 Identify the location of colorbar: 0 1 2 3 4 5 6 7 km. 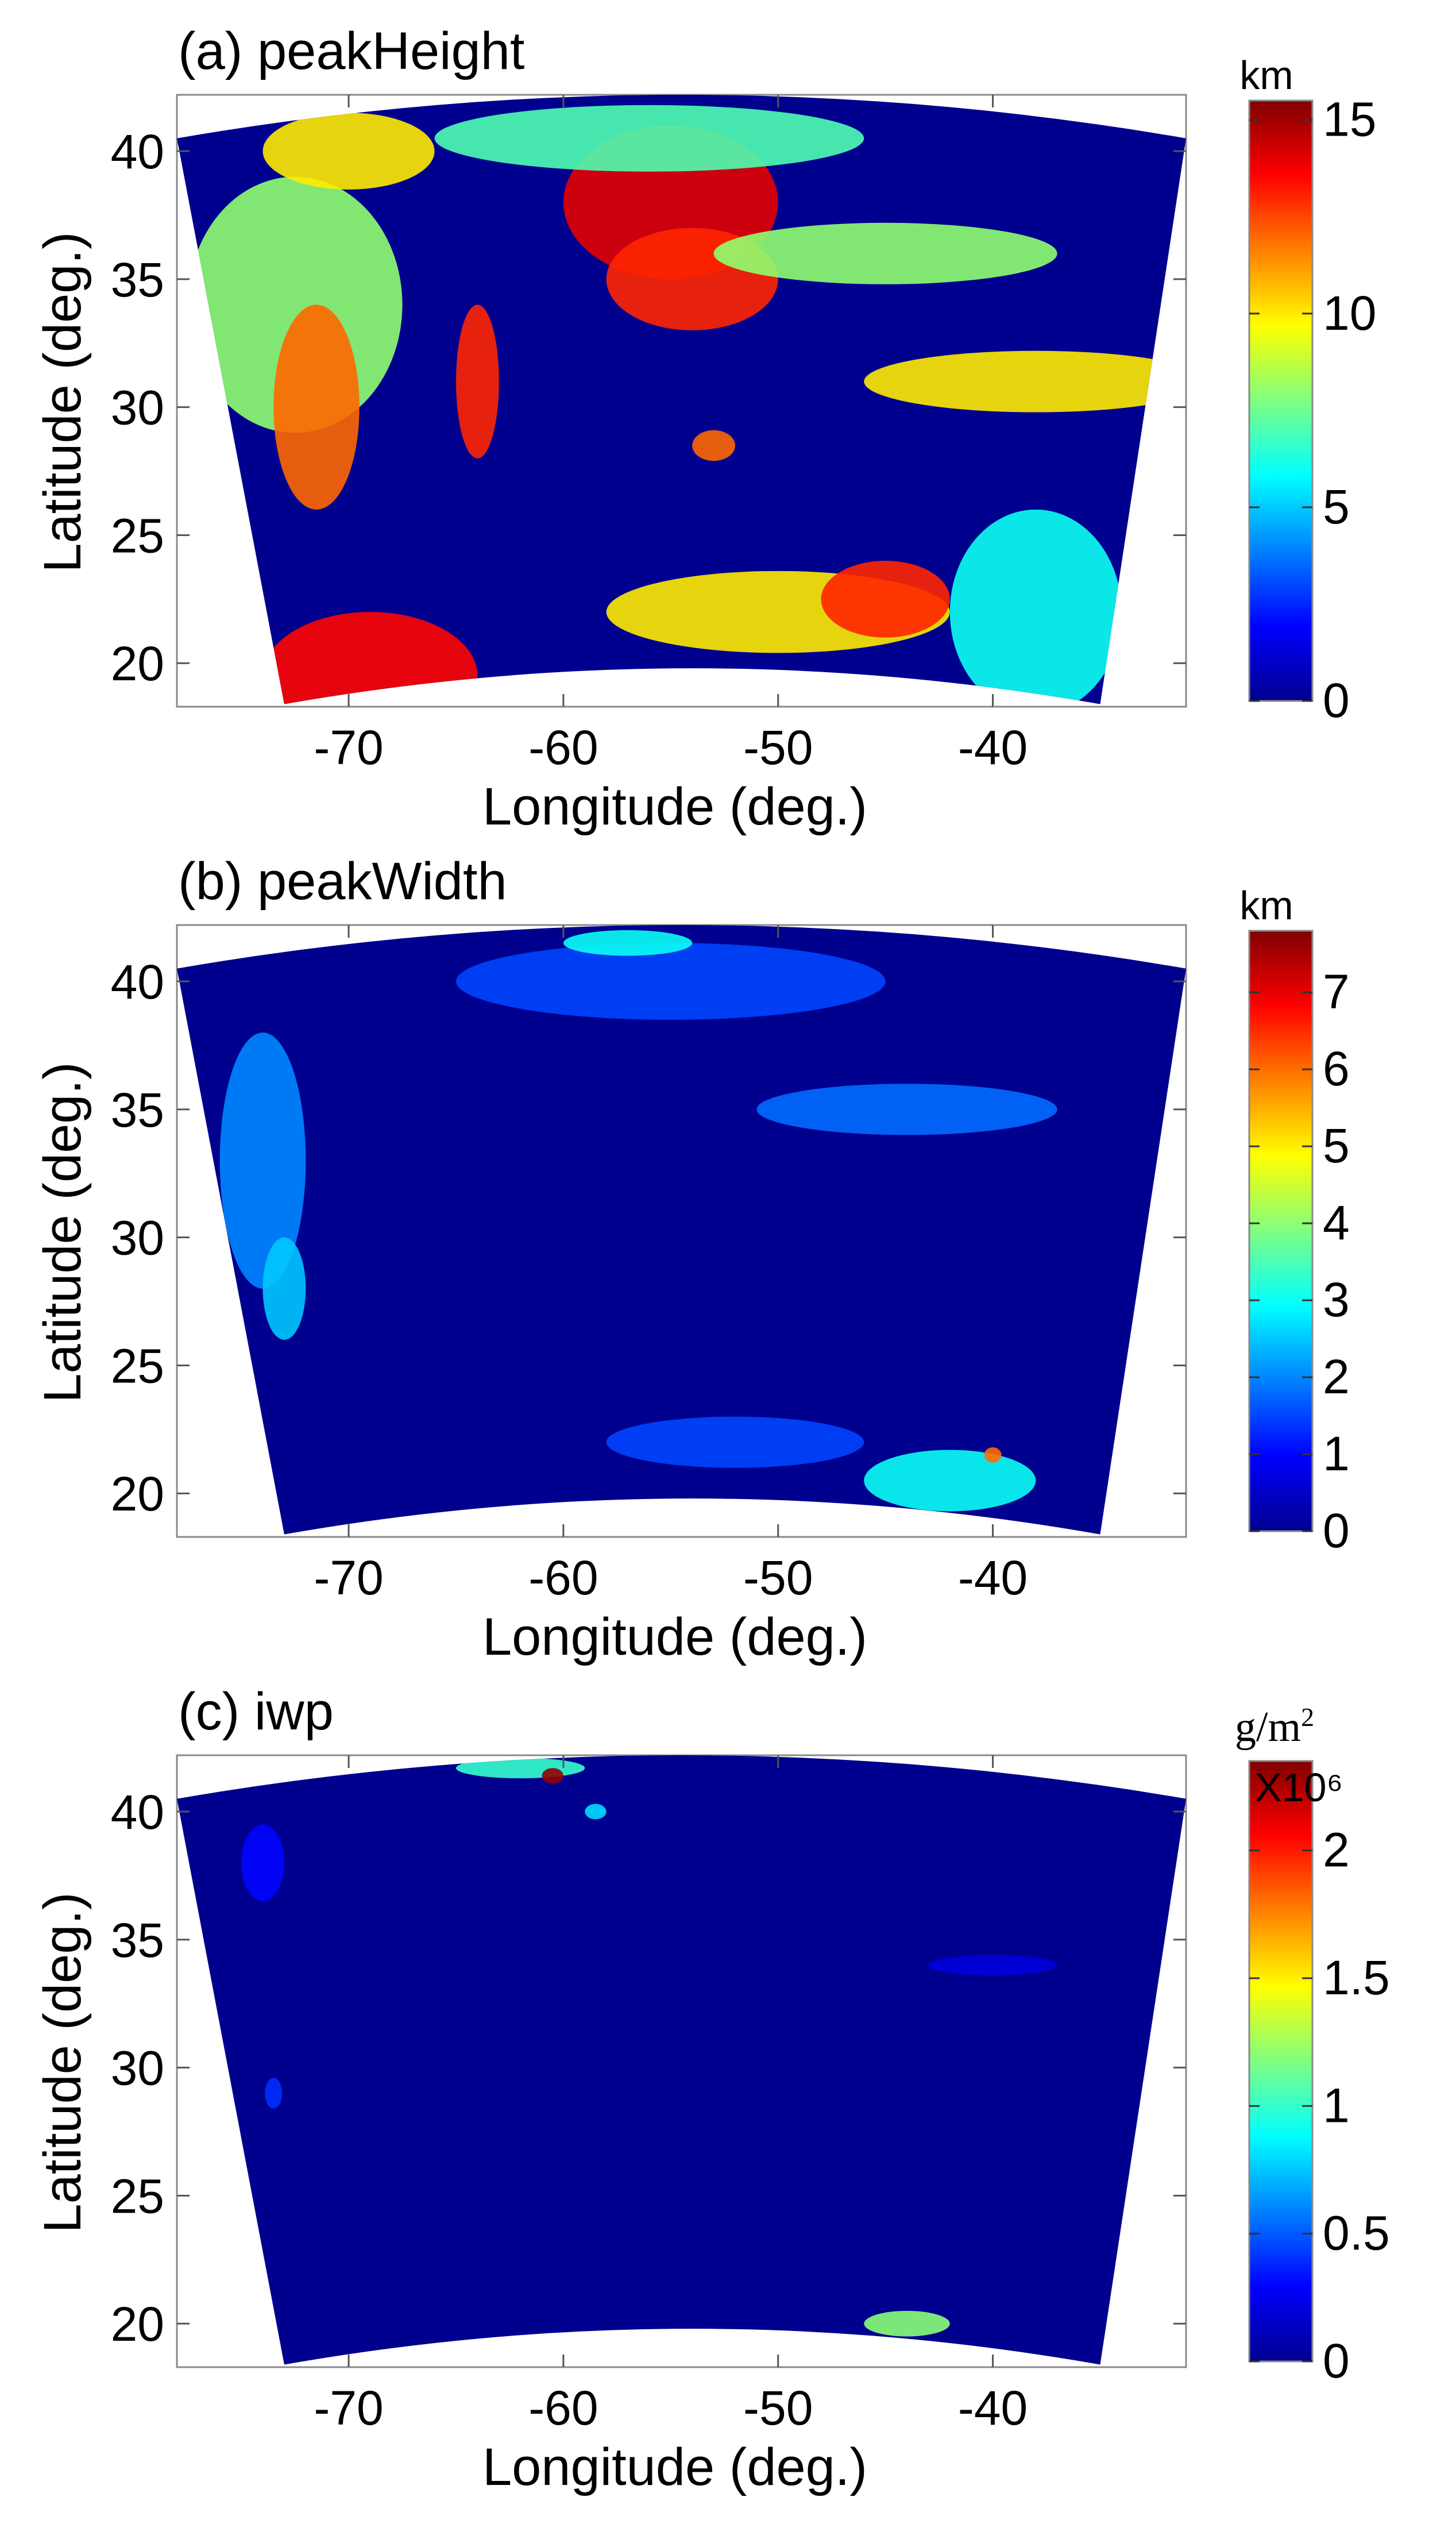
(1294, 1220).